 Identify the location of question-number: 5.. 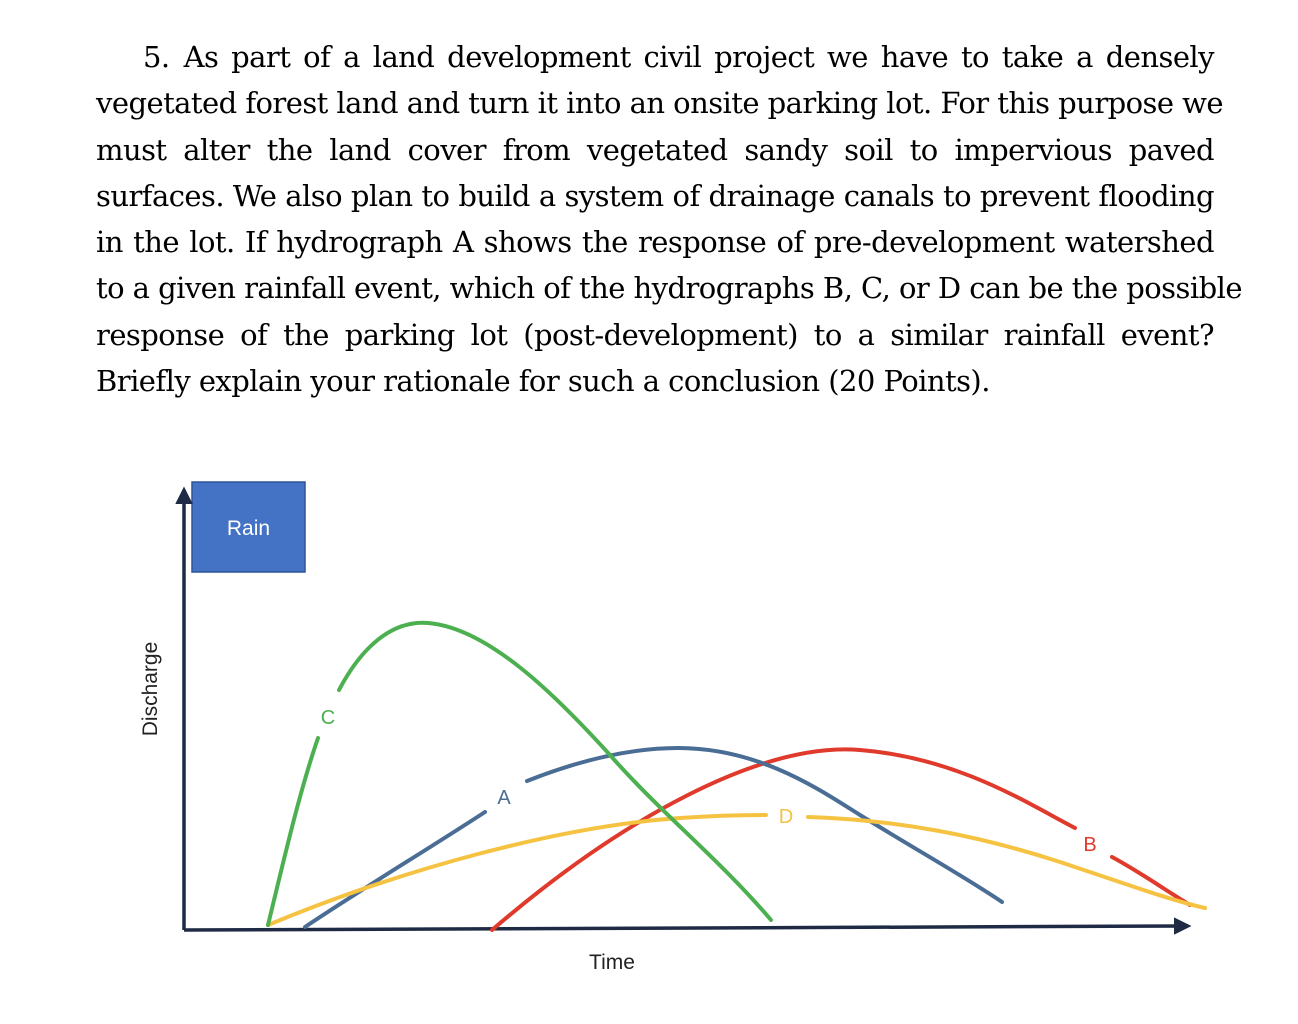
(156, 57).